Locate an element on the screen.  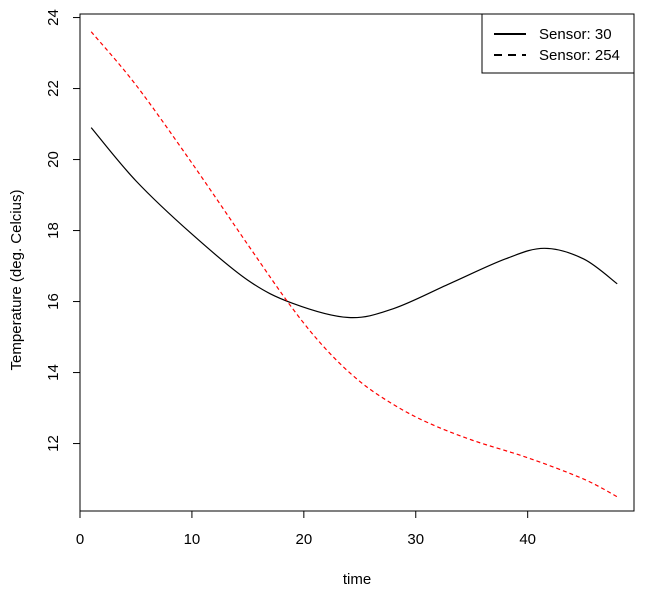
legend-label-sensor-254: Sensor: 254 is located at coordinates (579, 55).